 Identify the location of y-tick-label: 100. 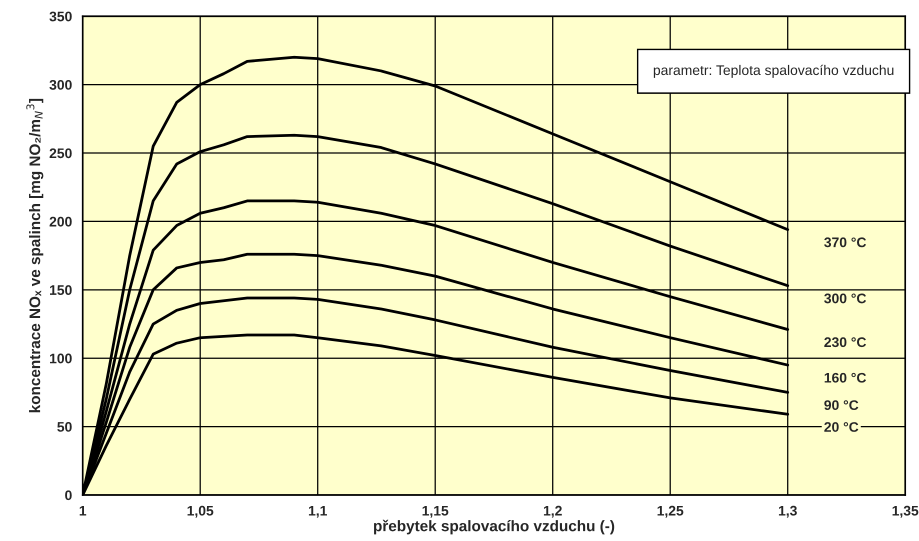
(61, 359).